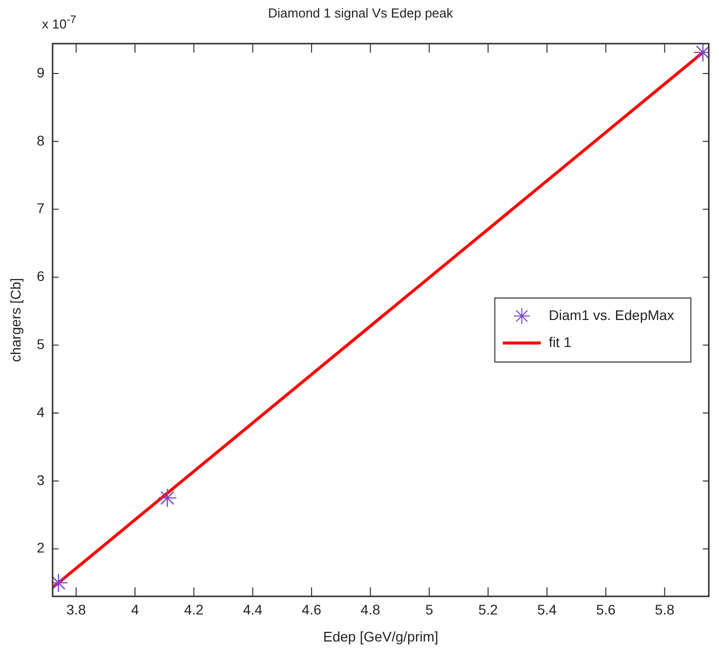 Image resolution: width=719 pixels, height=654 pixels. What do you see at coordinates (59, 23) in the screenshot?
I see `text: x 10$^{-7}$` at bounding box center [59, 23].